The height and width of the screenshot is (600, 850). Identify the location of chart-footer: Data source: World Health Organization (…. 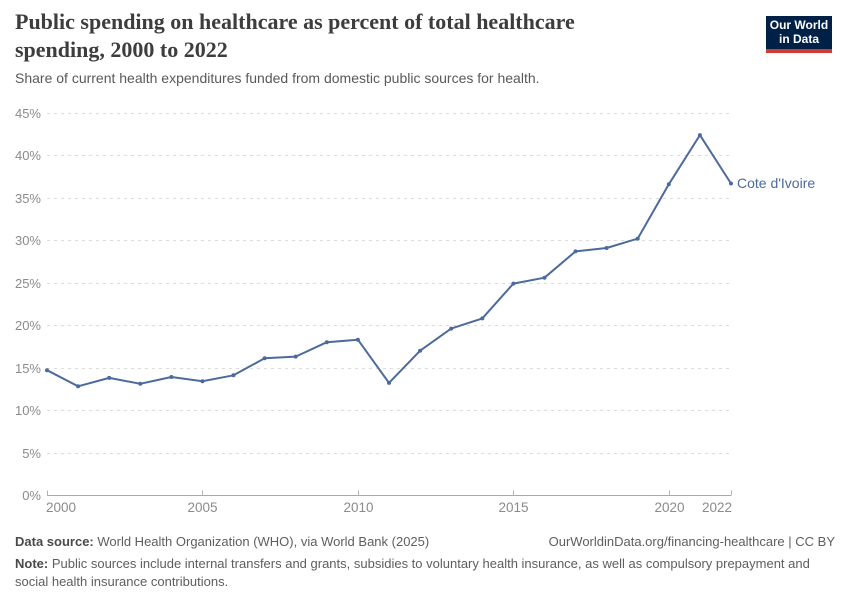
(425, 562).